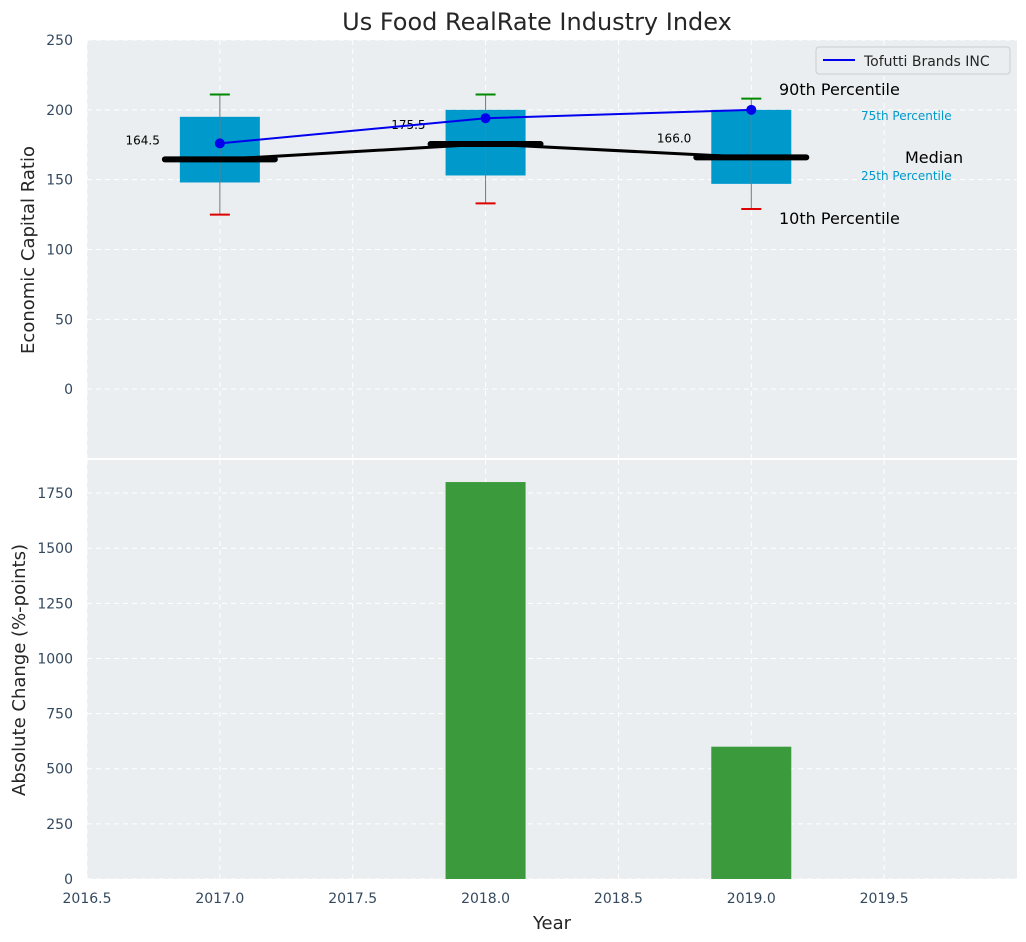  What do you see at coordinates (839, 218) in the screenshot?
I see `annotation-10th: 10th Percentile` at bounding box center [839, 218].